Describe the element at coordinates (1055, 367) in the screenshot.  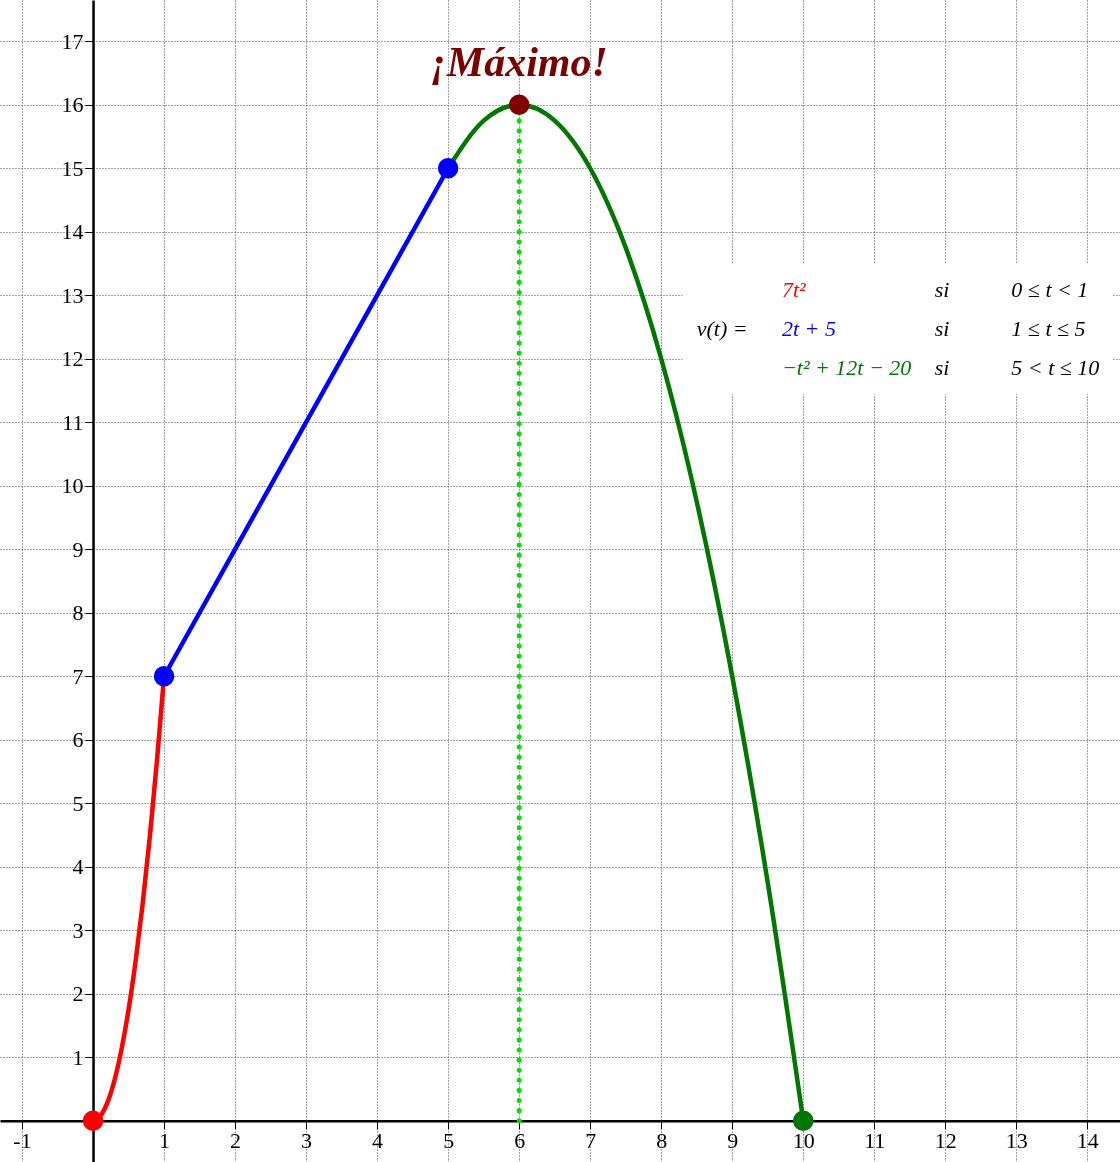
I see `annotation: 5 < t ≤ 10` at that location.